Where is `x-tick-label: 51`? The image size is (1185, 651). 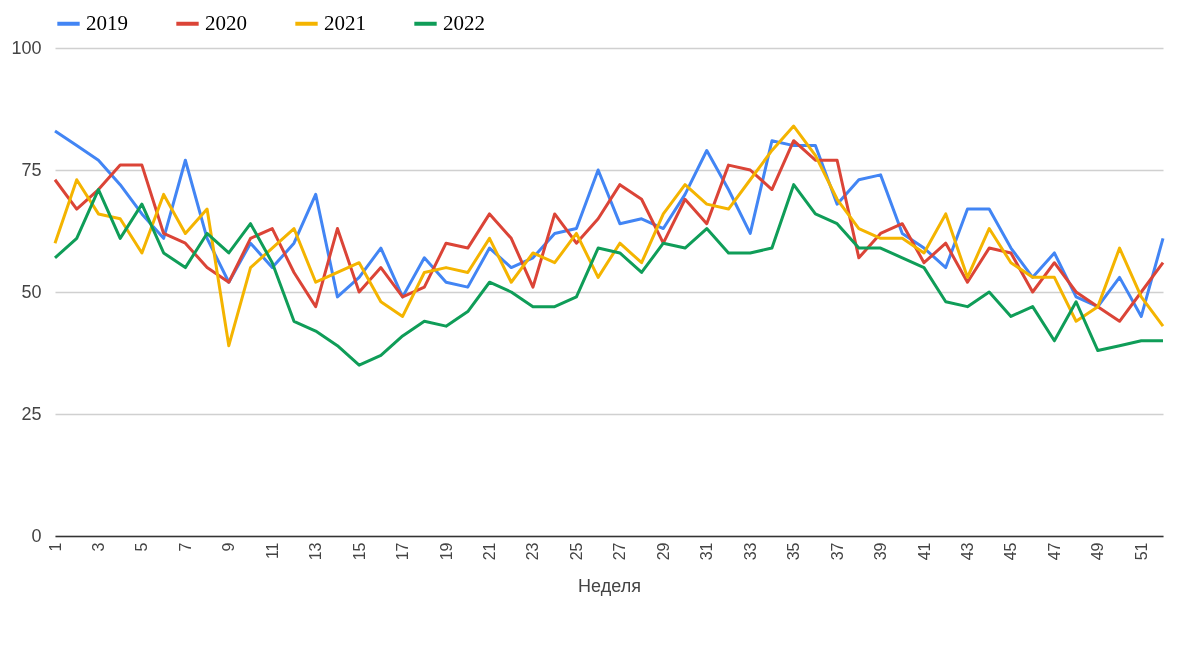
x-tick-label: 51 is located at coordinates (1141, 551).